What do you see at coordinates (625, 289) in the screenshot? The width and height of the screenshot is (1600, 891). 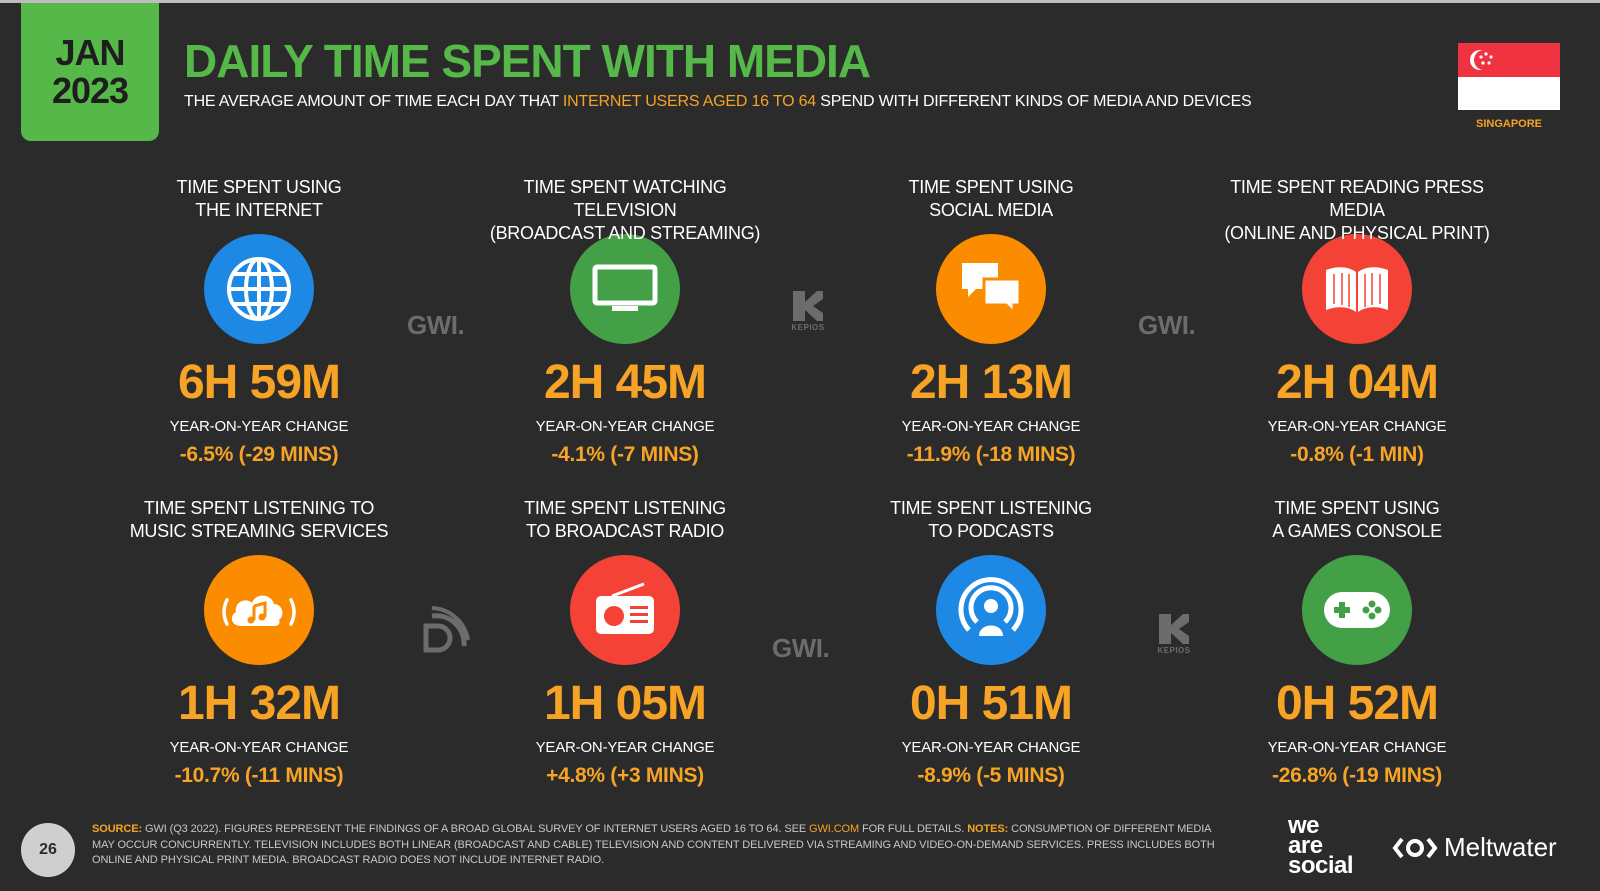 I see `television-icon` at bounding box center [625, 289].